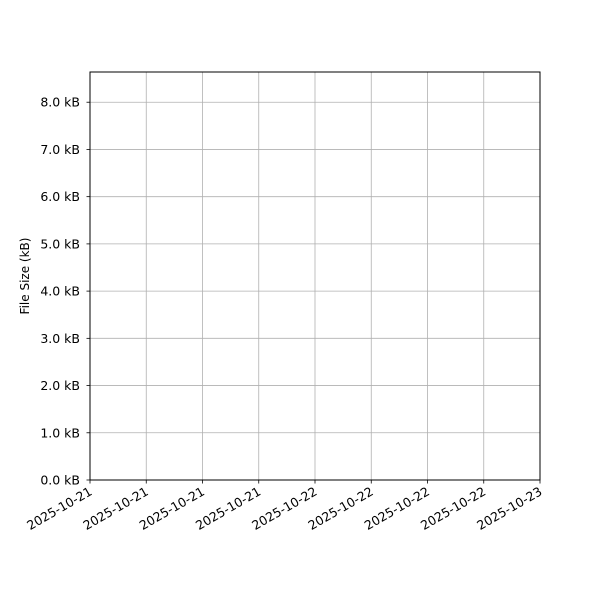 Image resolution: width=600 pixels, height=600 pixels. Describe the element at coordinates (60, 480) in the screenshot. I see `y-tick-label: 0.0 kB` at that location.